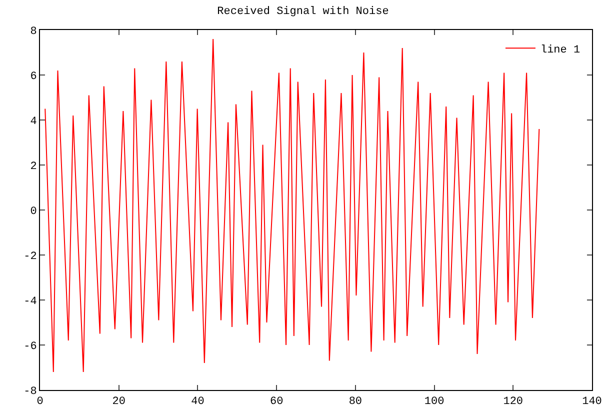  What do you see at coordinates (33, 212) in the screenshot?
I see `y-tick-label: 0` at bounding box center [33, 212].